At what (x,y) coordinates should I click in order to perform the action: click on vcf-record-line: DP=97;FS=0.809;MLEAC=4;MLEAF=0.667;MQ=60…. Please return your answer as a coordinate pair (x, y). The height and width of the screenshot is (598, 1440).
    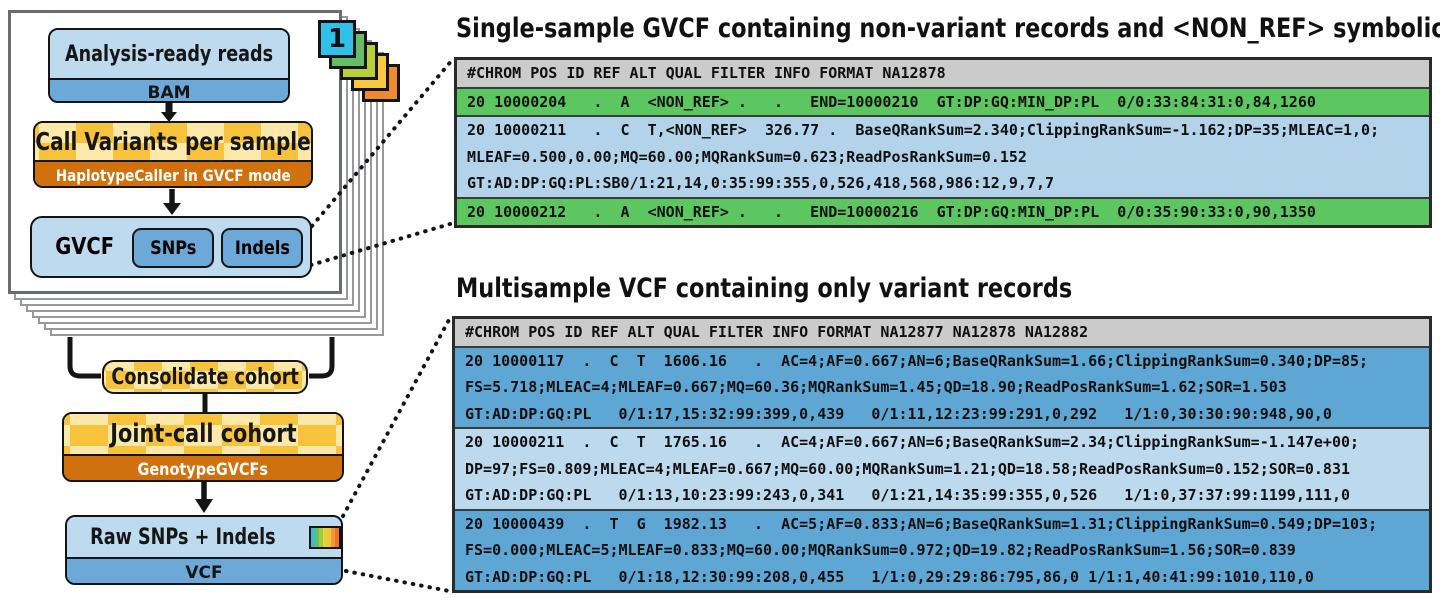
    Looking at the image, I should click on (908, 468).